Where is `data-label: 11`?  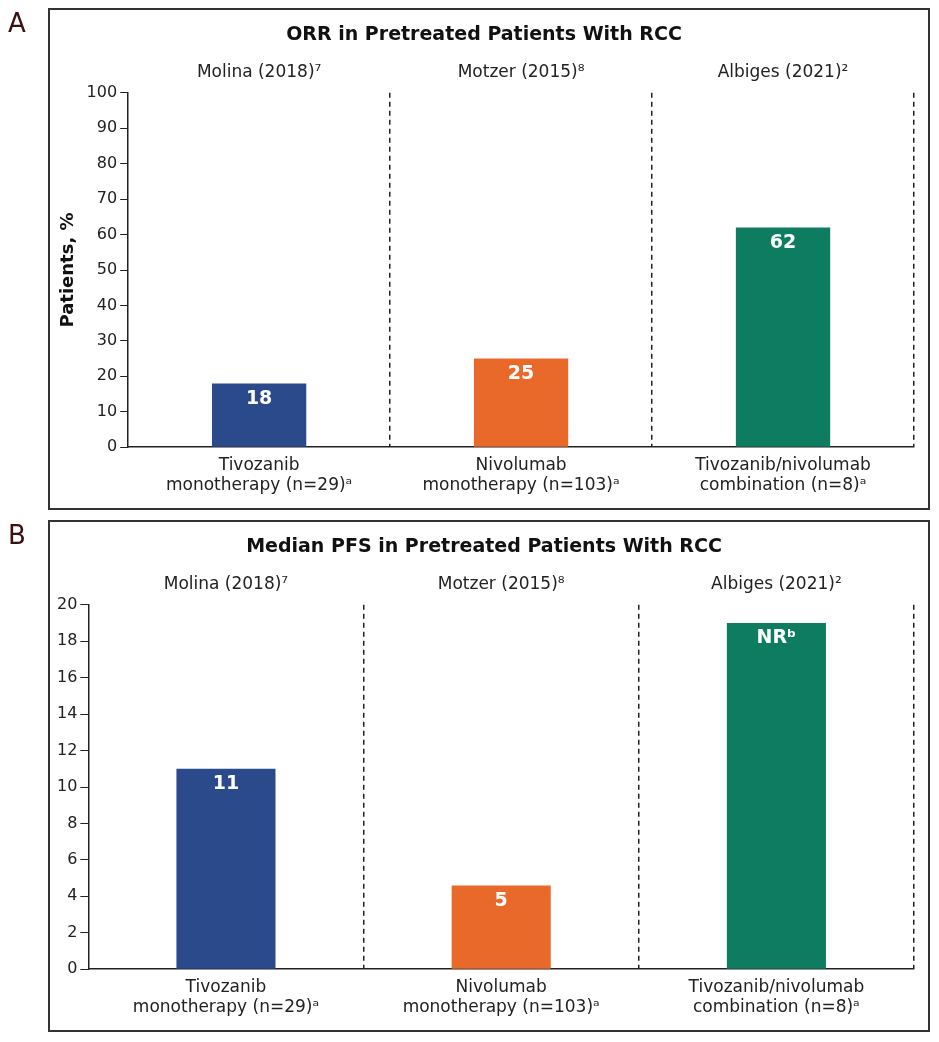 data-label: 11 is located at coordinates (226, 782).